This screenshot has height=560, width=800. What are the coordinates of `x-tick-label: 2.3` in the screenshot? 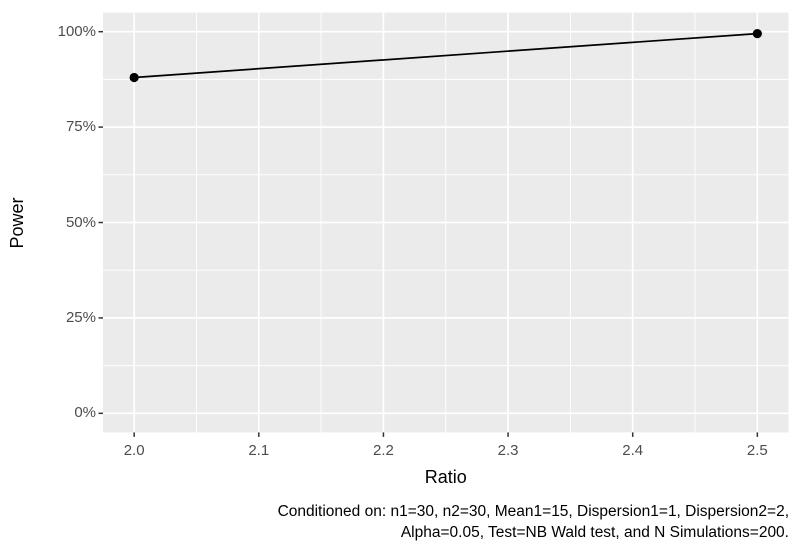 It's located at (508, 450).